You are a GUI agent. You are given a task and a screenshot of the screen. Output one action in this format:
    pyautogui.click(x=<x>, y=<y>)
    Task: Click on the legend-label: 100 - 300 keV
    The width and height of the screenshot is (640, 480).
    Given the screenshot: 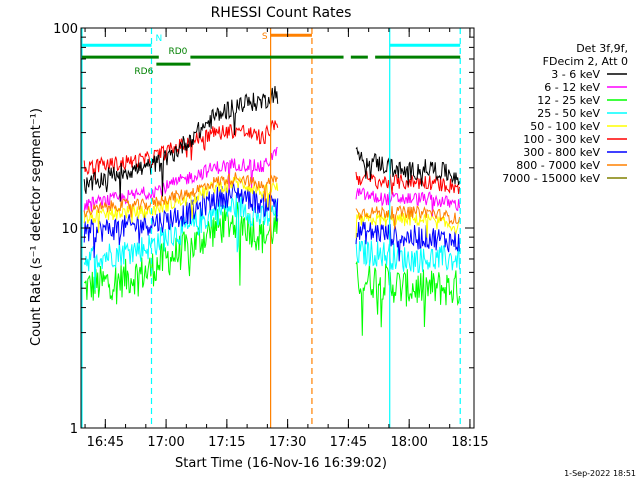 What is the action you would take?
    pyautogui.click(x=561, y=139)
    